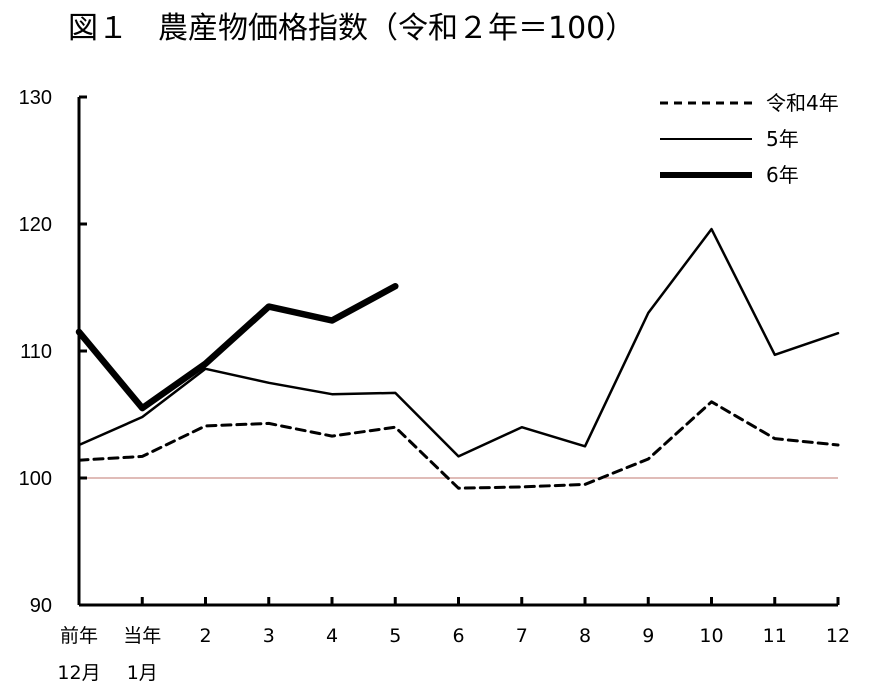  What do you see at coordinates (648, 636) in the screenshot?
I see `x-tick-label: 9` at bounding box center [648, 636].